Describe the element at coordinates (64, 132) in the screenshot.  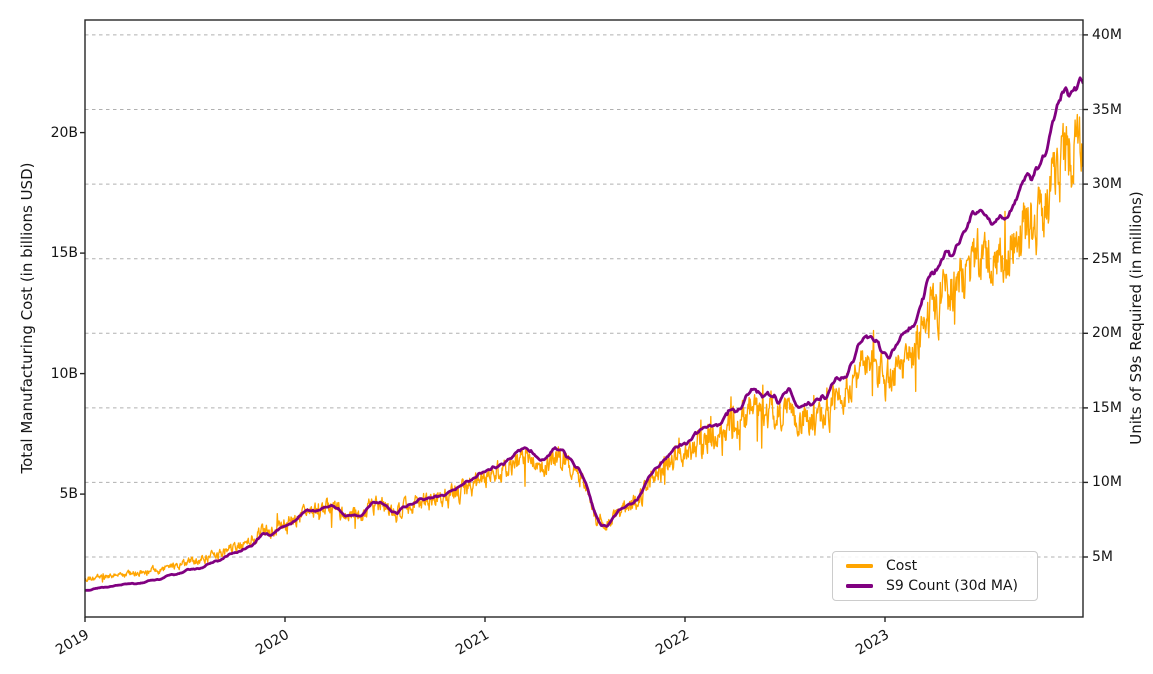
I see `left-y-tick-label: 20B` at that location.